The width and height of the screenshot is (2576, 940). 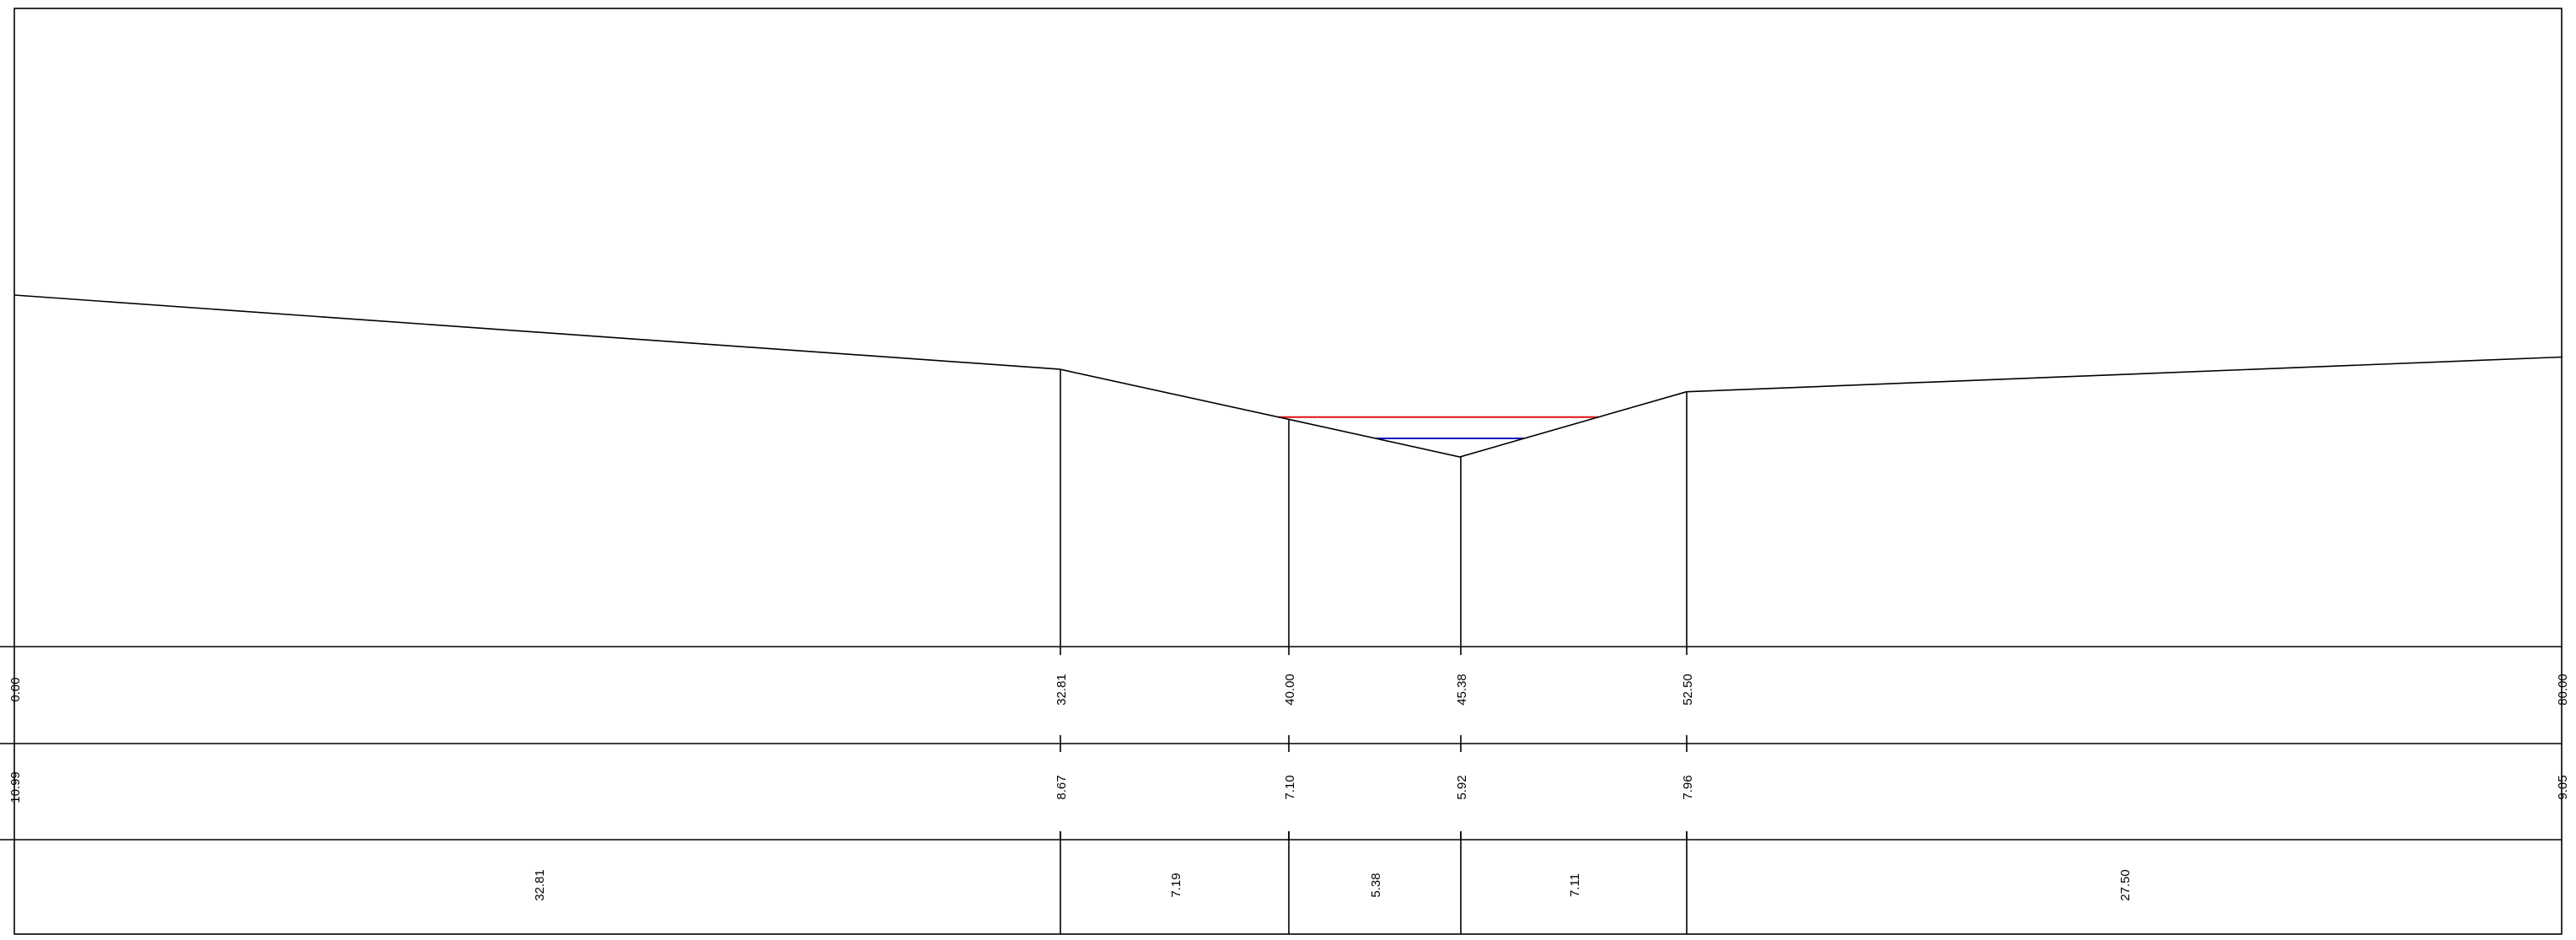 What do you see at coordinates (1062, 690) in the screenshot?
I see `station-label: 32.81` at bounding box center [1062, 690].